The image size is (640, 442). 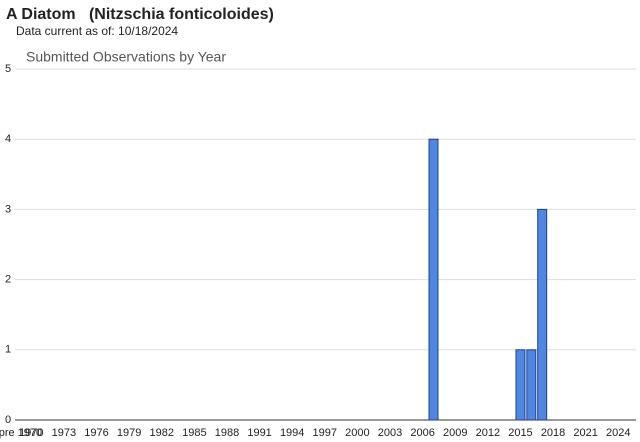 I want to click on x-tick-label: 1997, so click(x=325, y=433).